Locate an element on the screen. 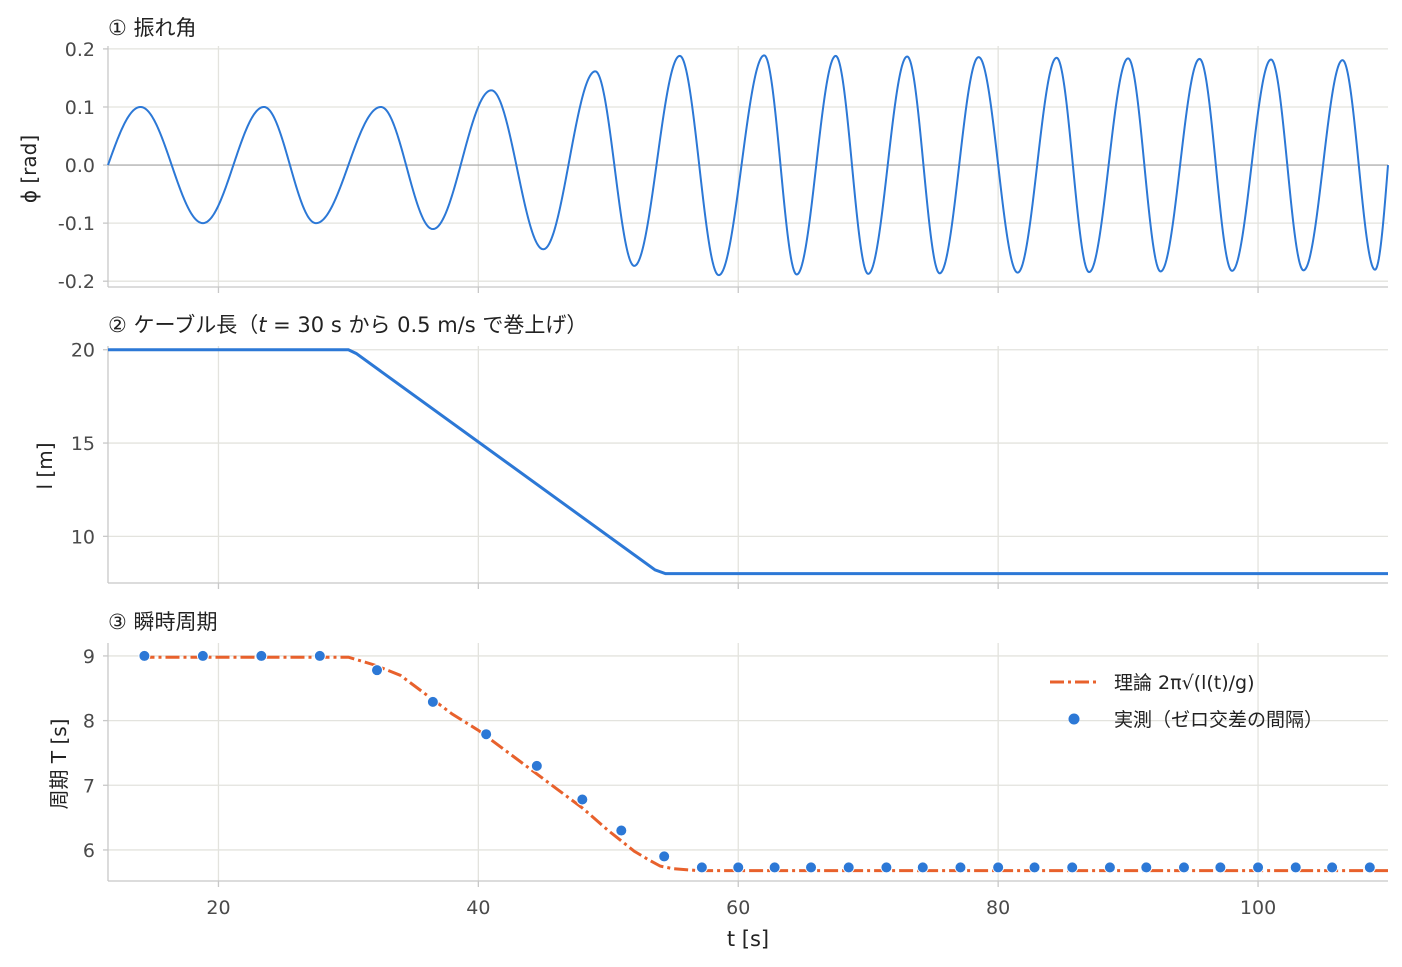  panel3-x-ticks: 20 40 60 80 100 is located at coordinates (741, 908).